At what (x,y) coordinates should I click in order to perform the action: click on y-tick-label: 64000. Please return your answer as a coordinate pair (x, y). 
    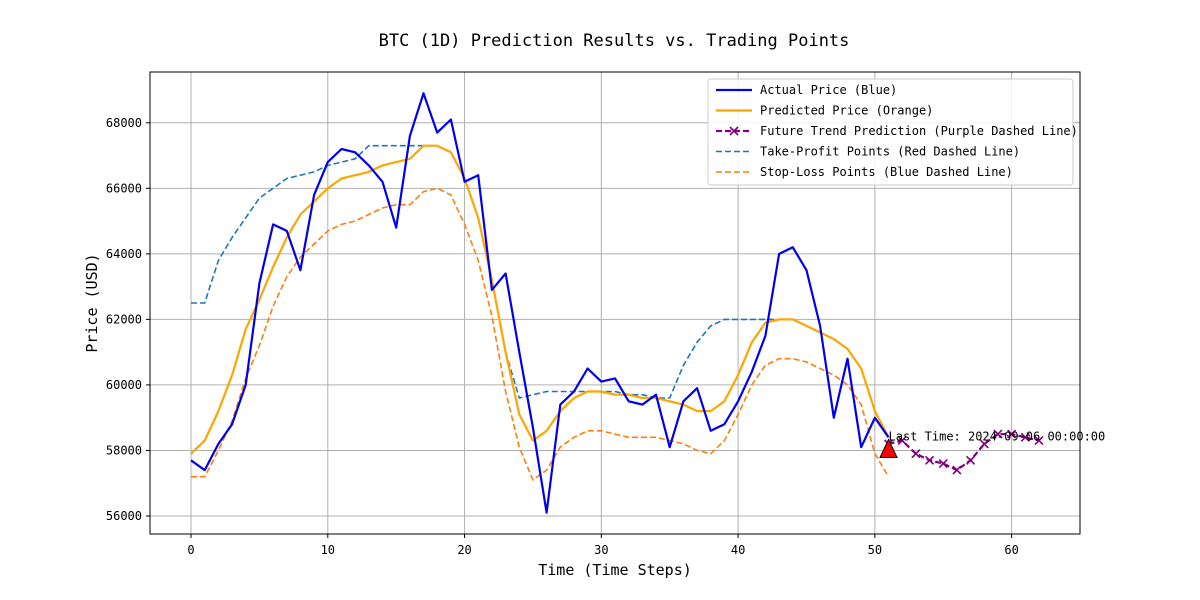
    Looking at the image, I should click on (124, 254).